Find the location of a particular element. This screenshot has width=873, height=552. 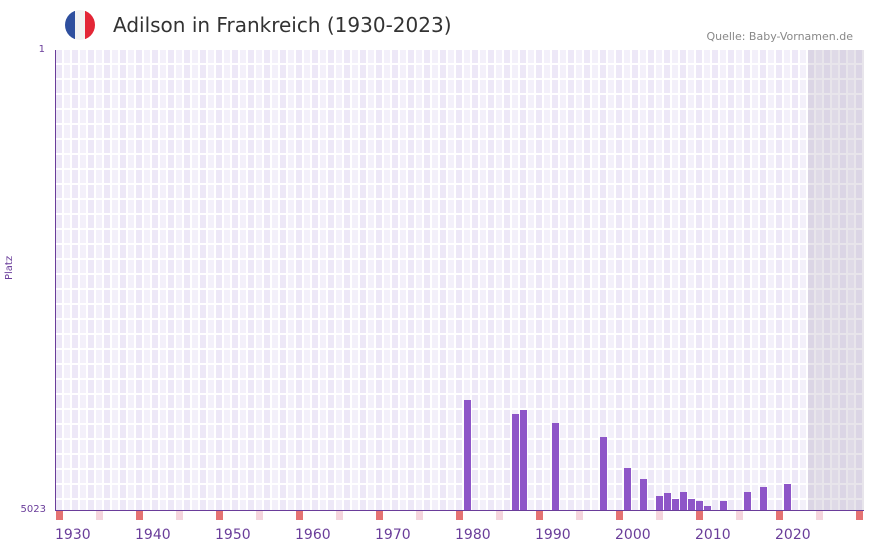

bar-2021 is located at coordinates (787, 496).